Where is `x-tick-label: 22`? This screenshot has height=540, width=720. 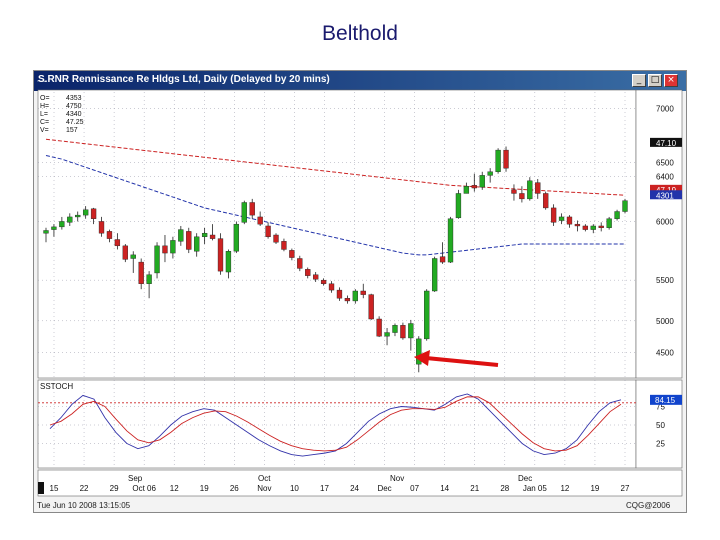
x-tick-label: 22 is located at coordinates (84, 488).